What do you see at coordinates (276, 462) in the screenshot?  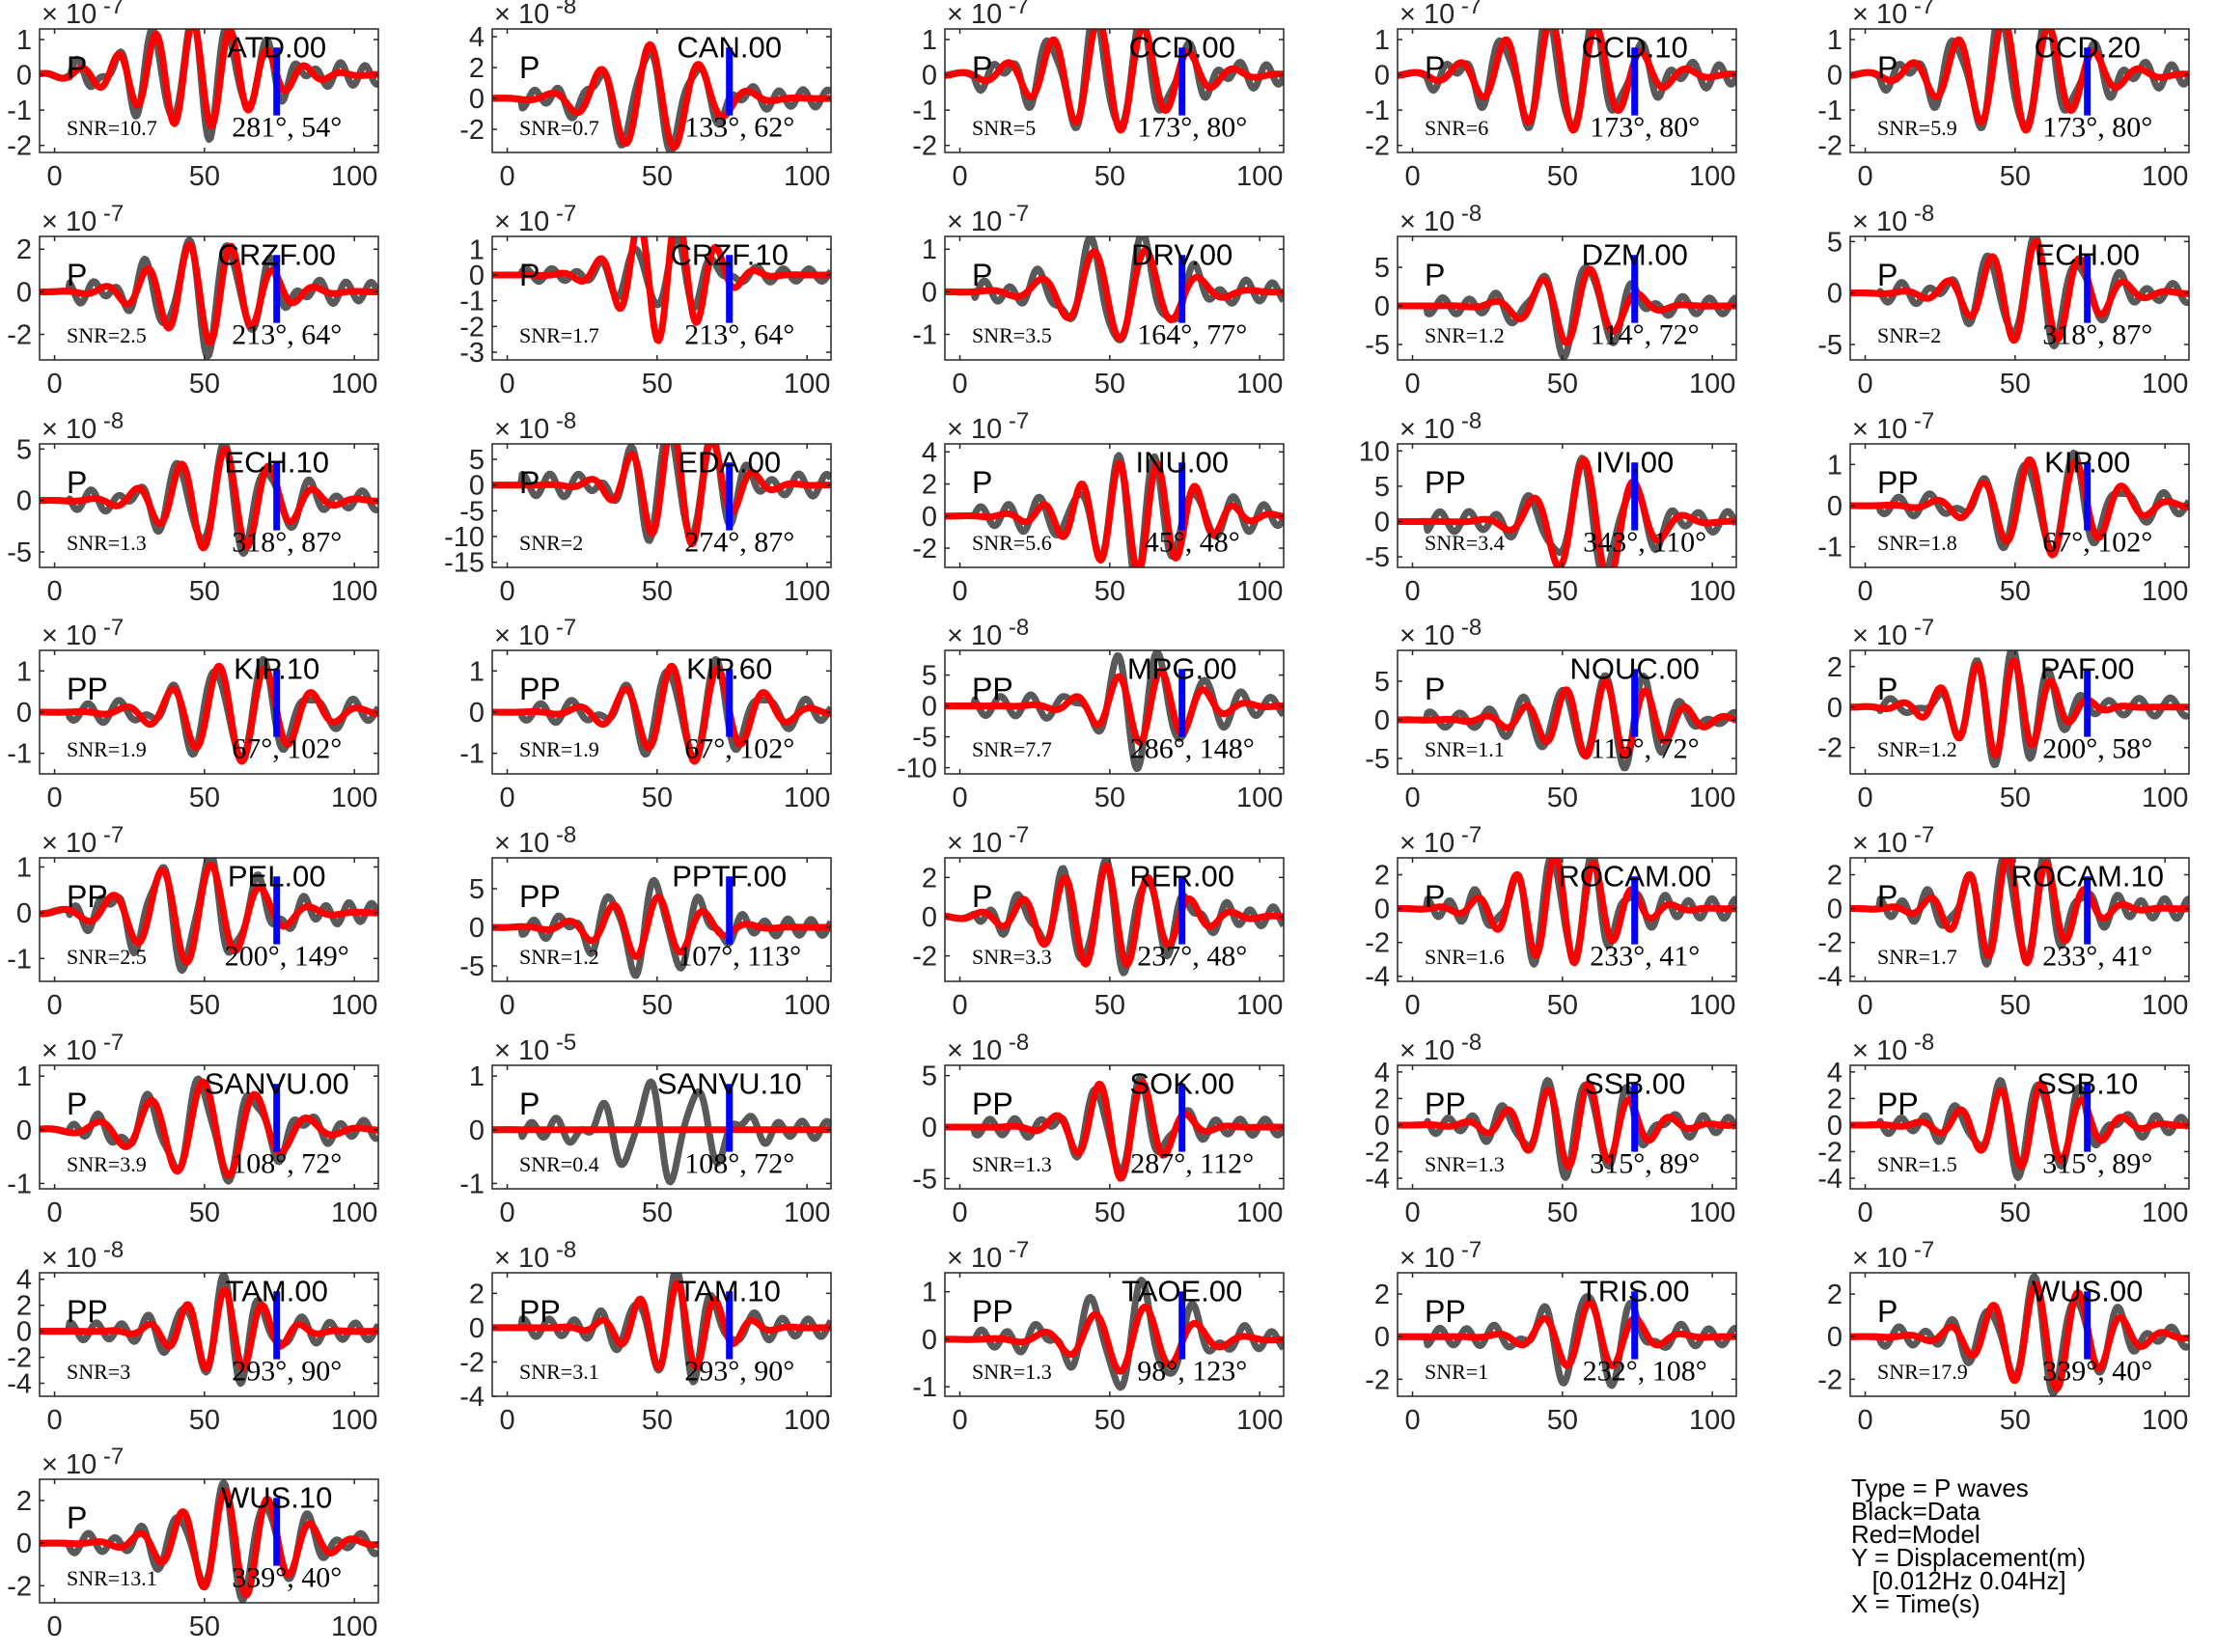 I see `station-label: ECH.10` at bounding box center [276, 462].